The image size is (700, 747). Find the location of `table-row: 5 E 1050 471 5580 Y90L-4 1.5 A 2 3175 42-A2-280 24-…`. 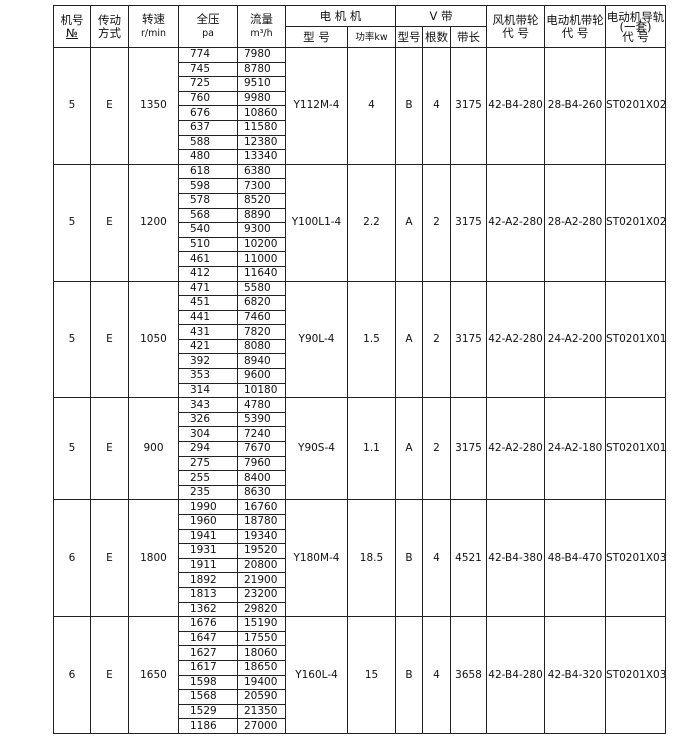

table-row: 5 E 1050 471 5580 Y90L-4 1.5 A 2 3175 42-A2-280 24-… is located at coordinates (360, 339).